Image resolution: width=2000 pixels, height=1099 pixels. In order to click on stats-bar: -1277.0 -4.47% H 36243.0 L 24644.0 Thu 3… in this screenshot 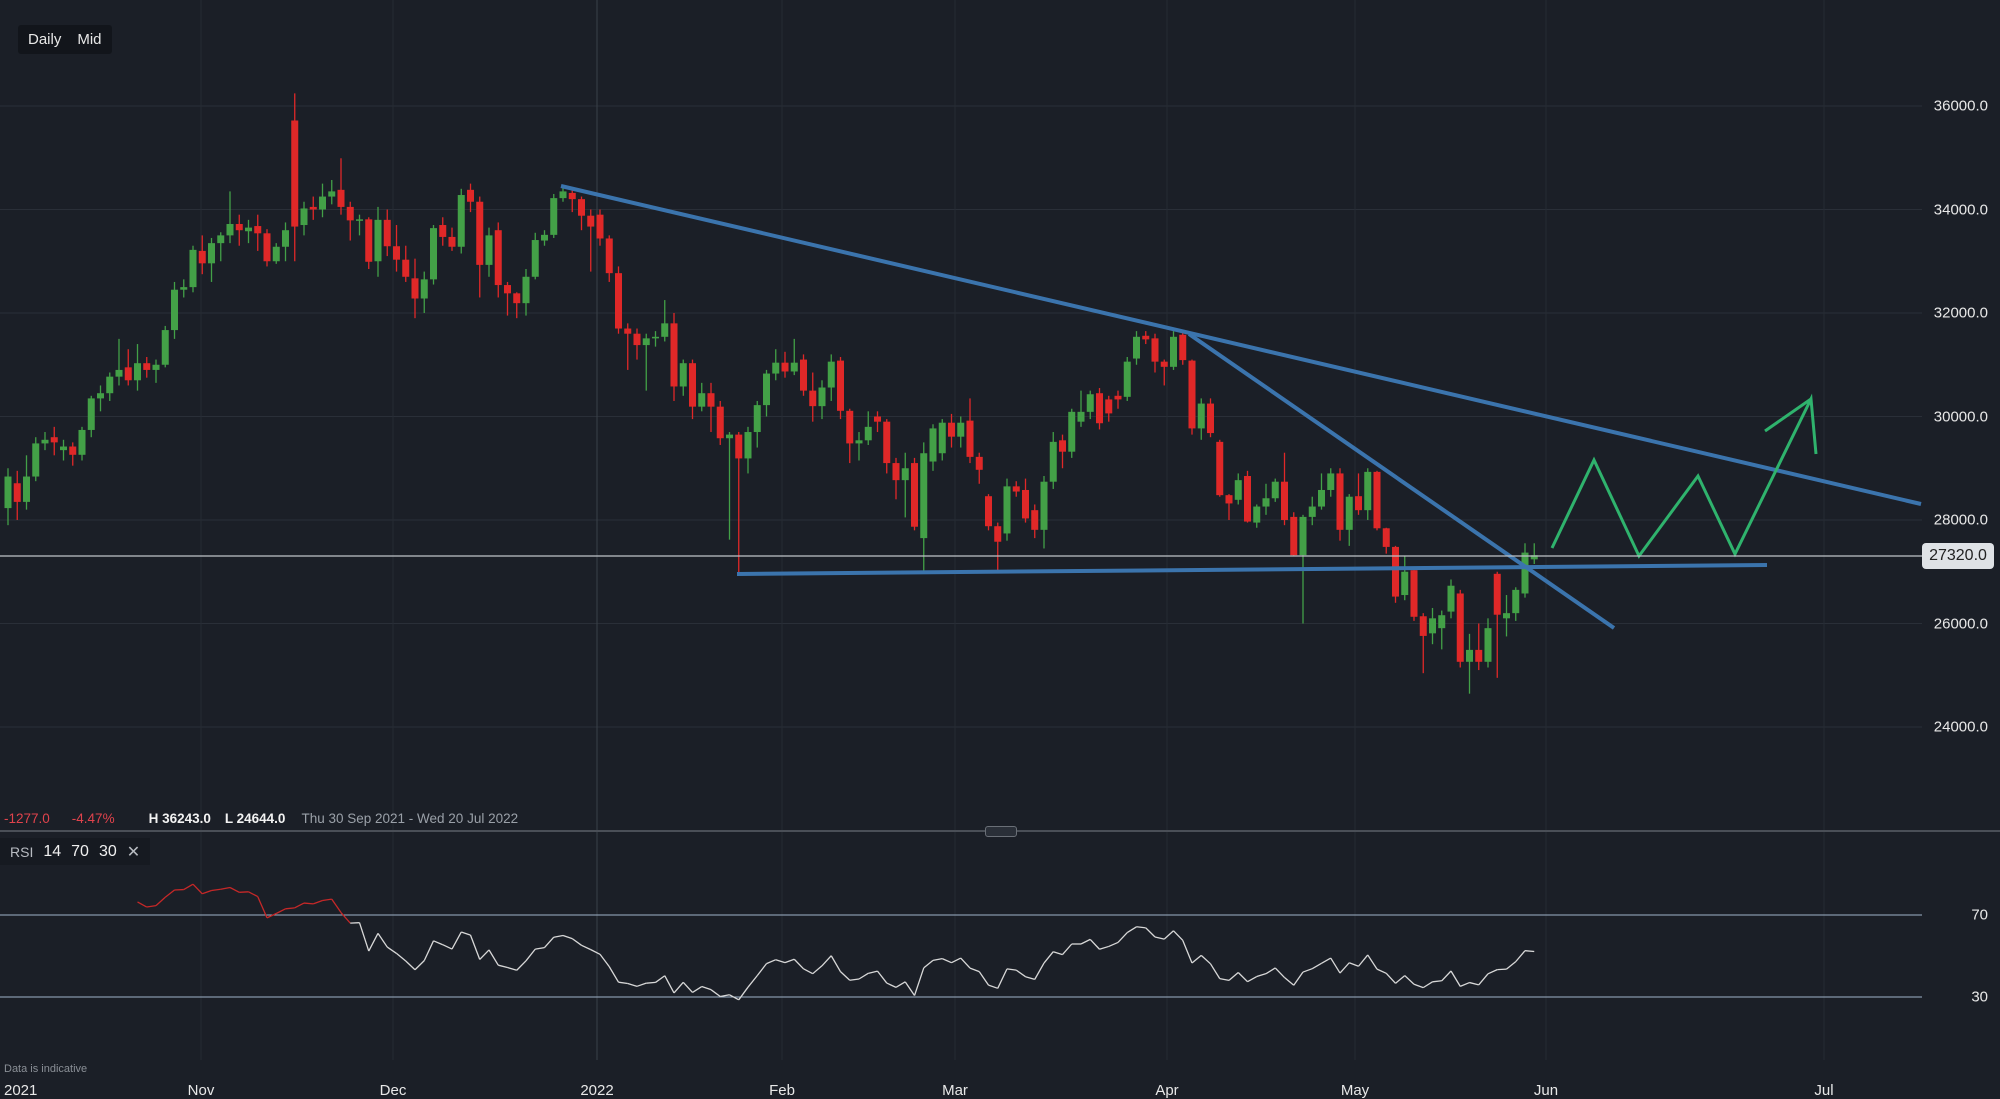, I will do `click(261, 818)`.